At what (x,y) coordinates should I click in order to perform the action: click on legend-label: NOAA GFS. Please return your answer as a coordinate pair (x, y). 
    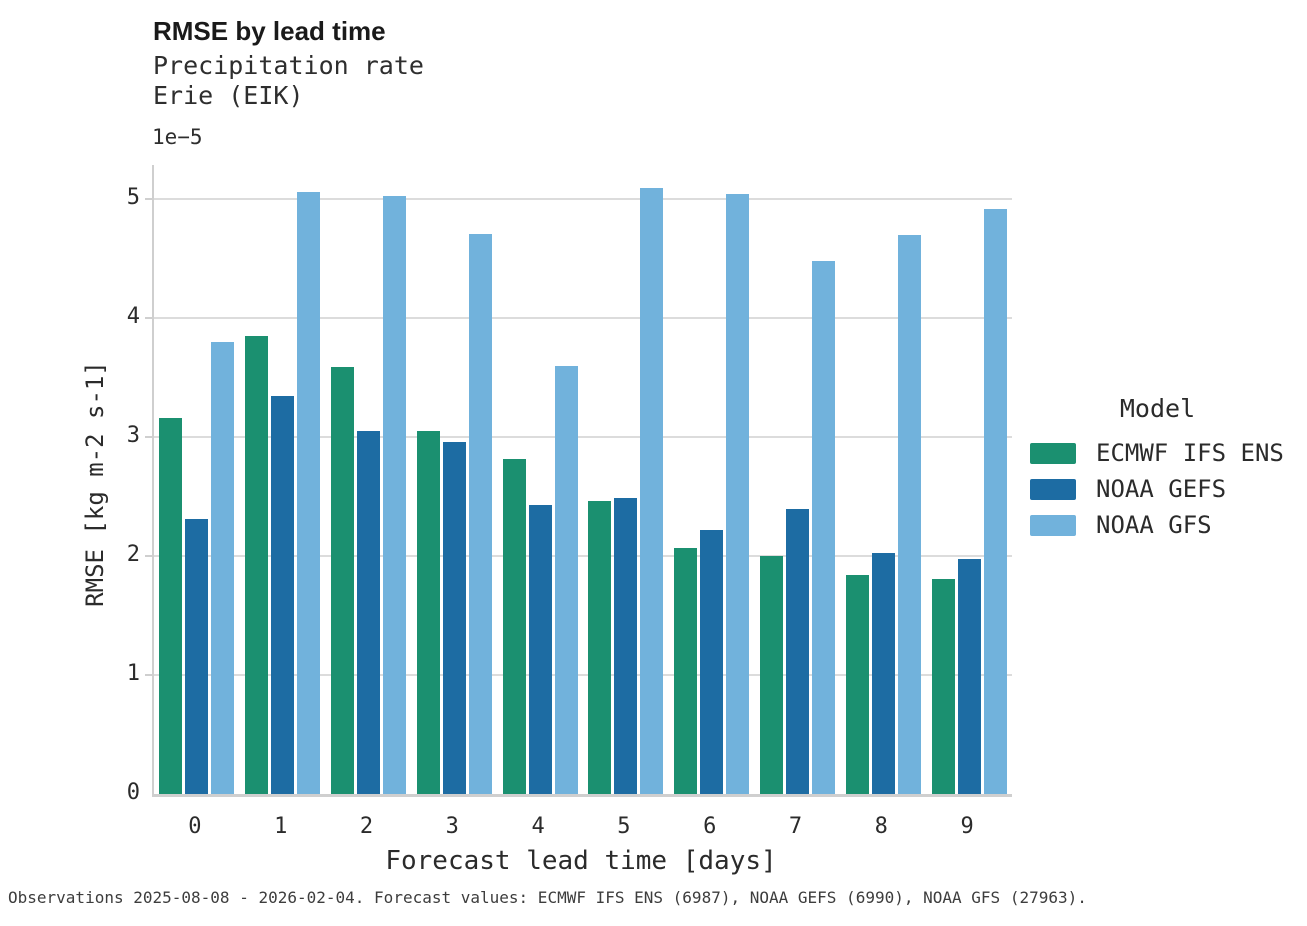
    Looking at the image, I should click on (1154, 525).